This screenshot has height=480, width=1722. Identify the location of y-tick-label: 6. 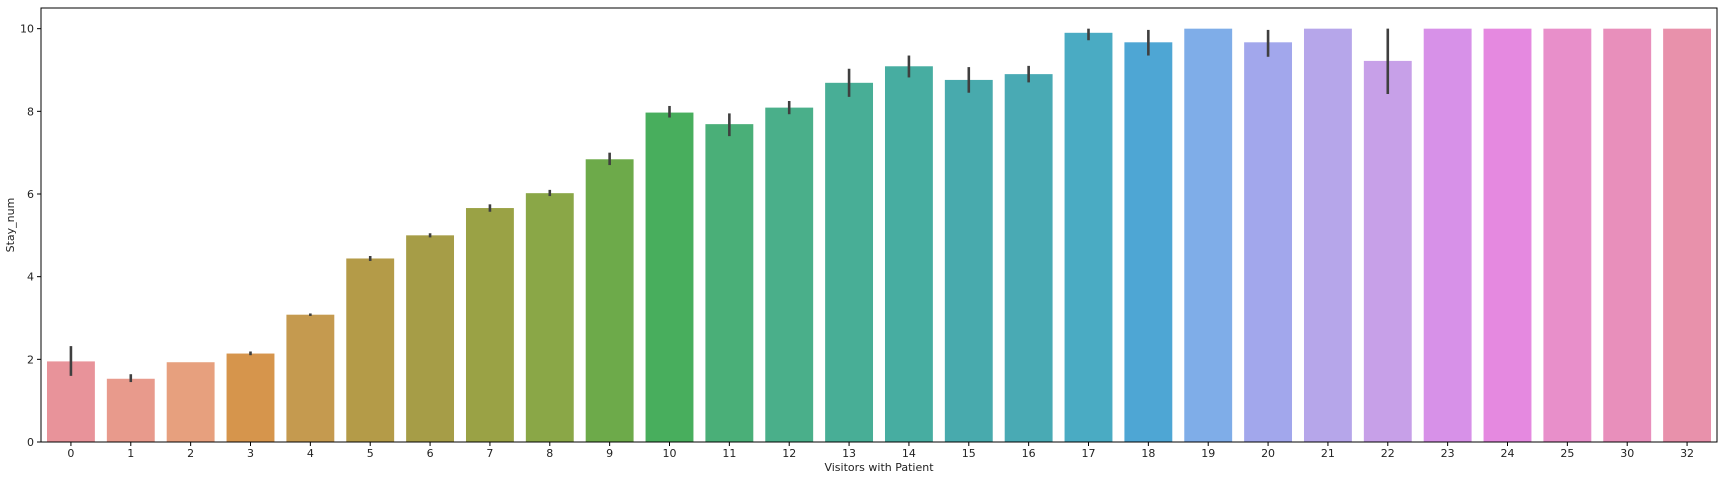
(30, 194).